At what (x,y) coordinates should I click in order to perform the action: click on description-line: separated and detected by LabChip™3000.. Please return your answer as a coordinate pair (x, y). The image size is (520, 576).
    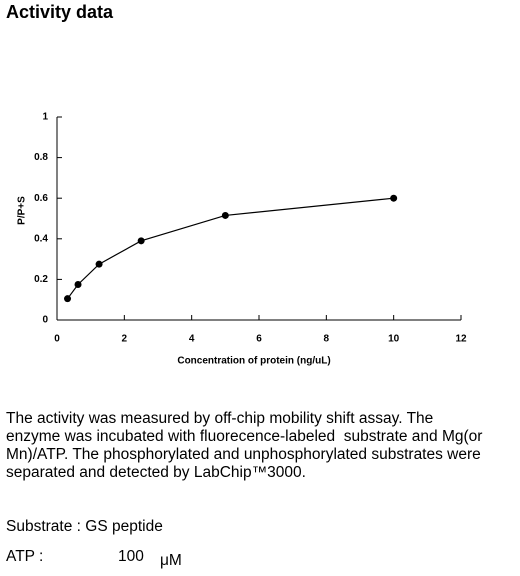
    Looking at the image, I should click on (156, 472).